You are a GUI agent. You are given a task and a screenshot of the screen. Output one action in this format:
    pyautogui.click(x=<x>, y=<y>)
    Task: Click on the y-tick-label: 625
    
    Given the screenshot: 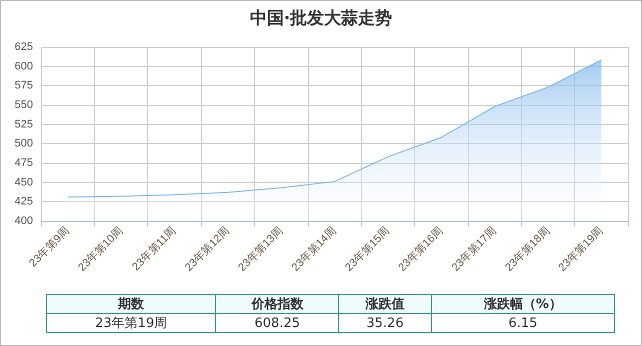 What is the action you would take?
    pyautogui.click(x=23, y=47)
    